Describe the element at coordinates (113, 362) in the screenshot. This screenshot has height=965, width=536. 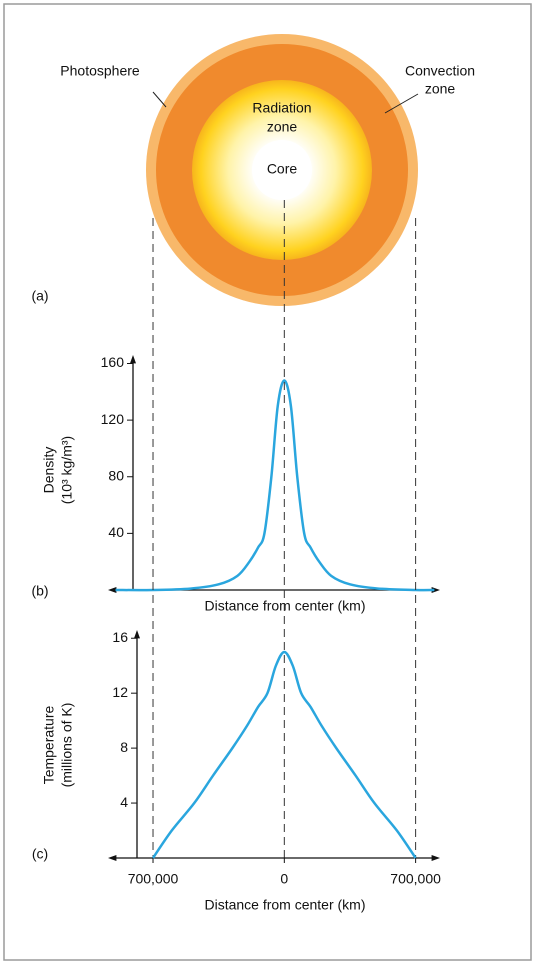
I see `y-tick-label: 160` at that location.